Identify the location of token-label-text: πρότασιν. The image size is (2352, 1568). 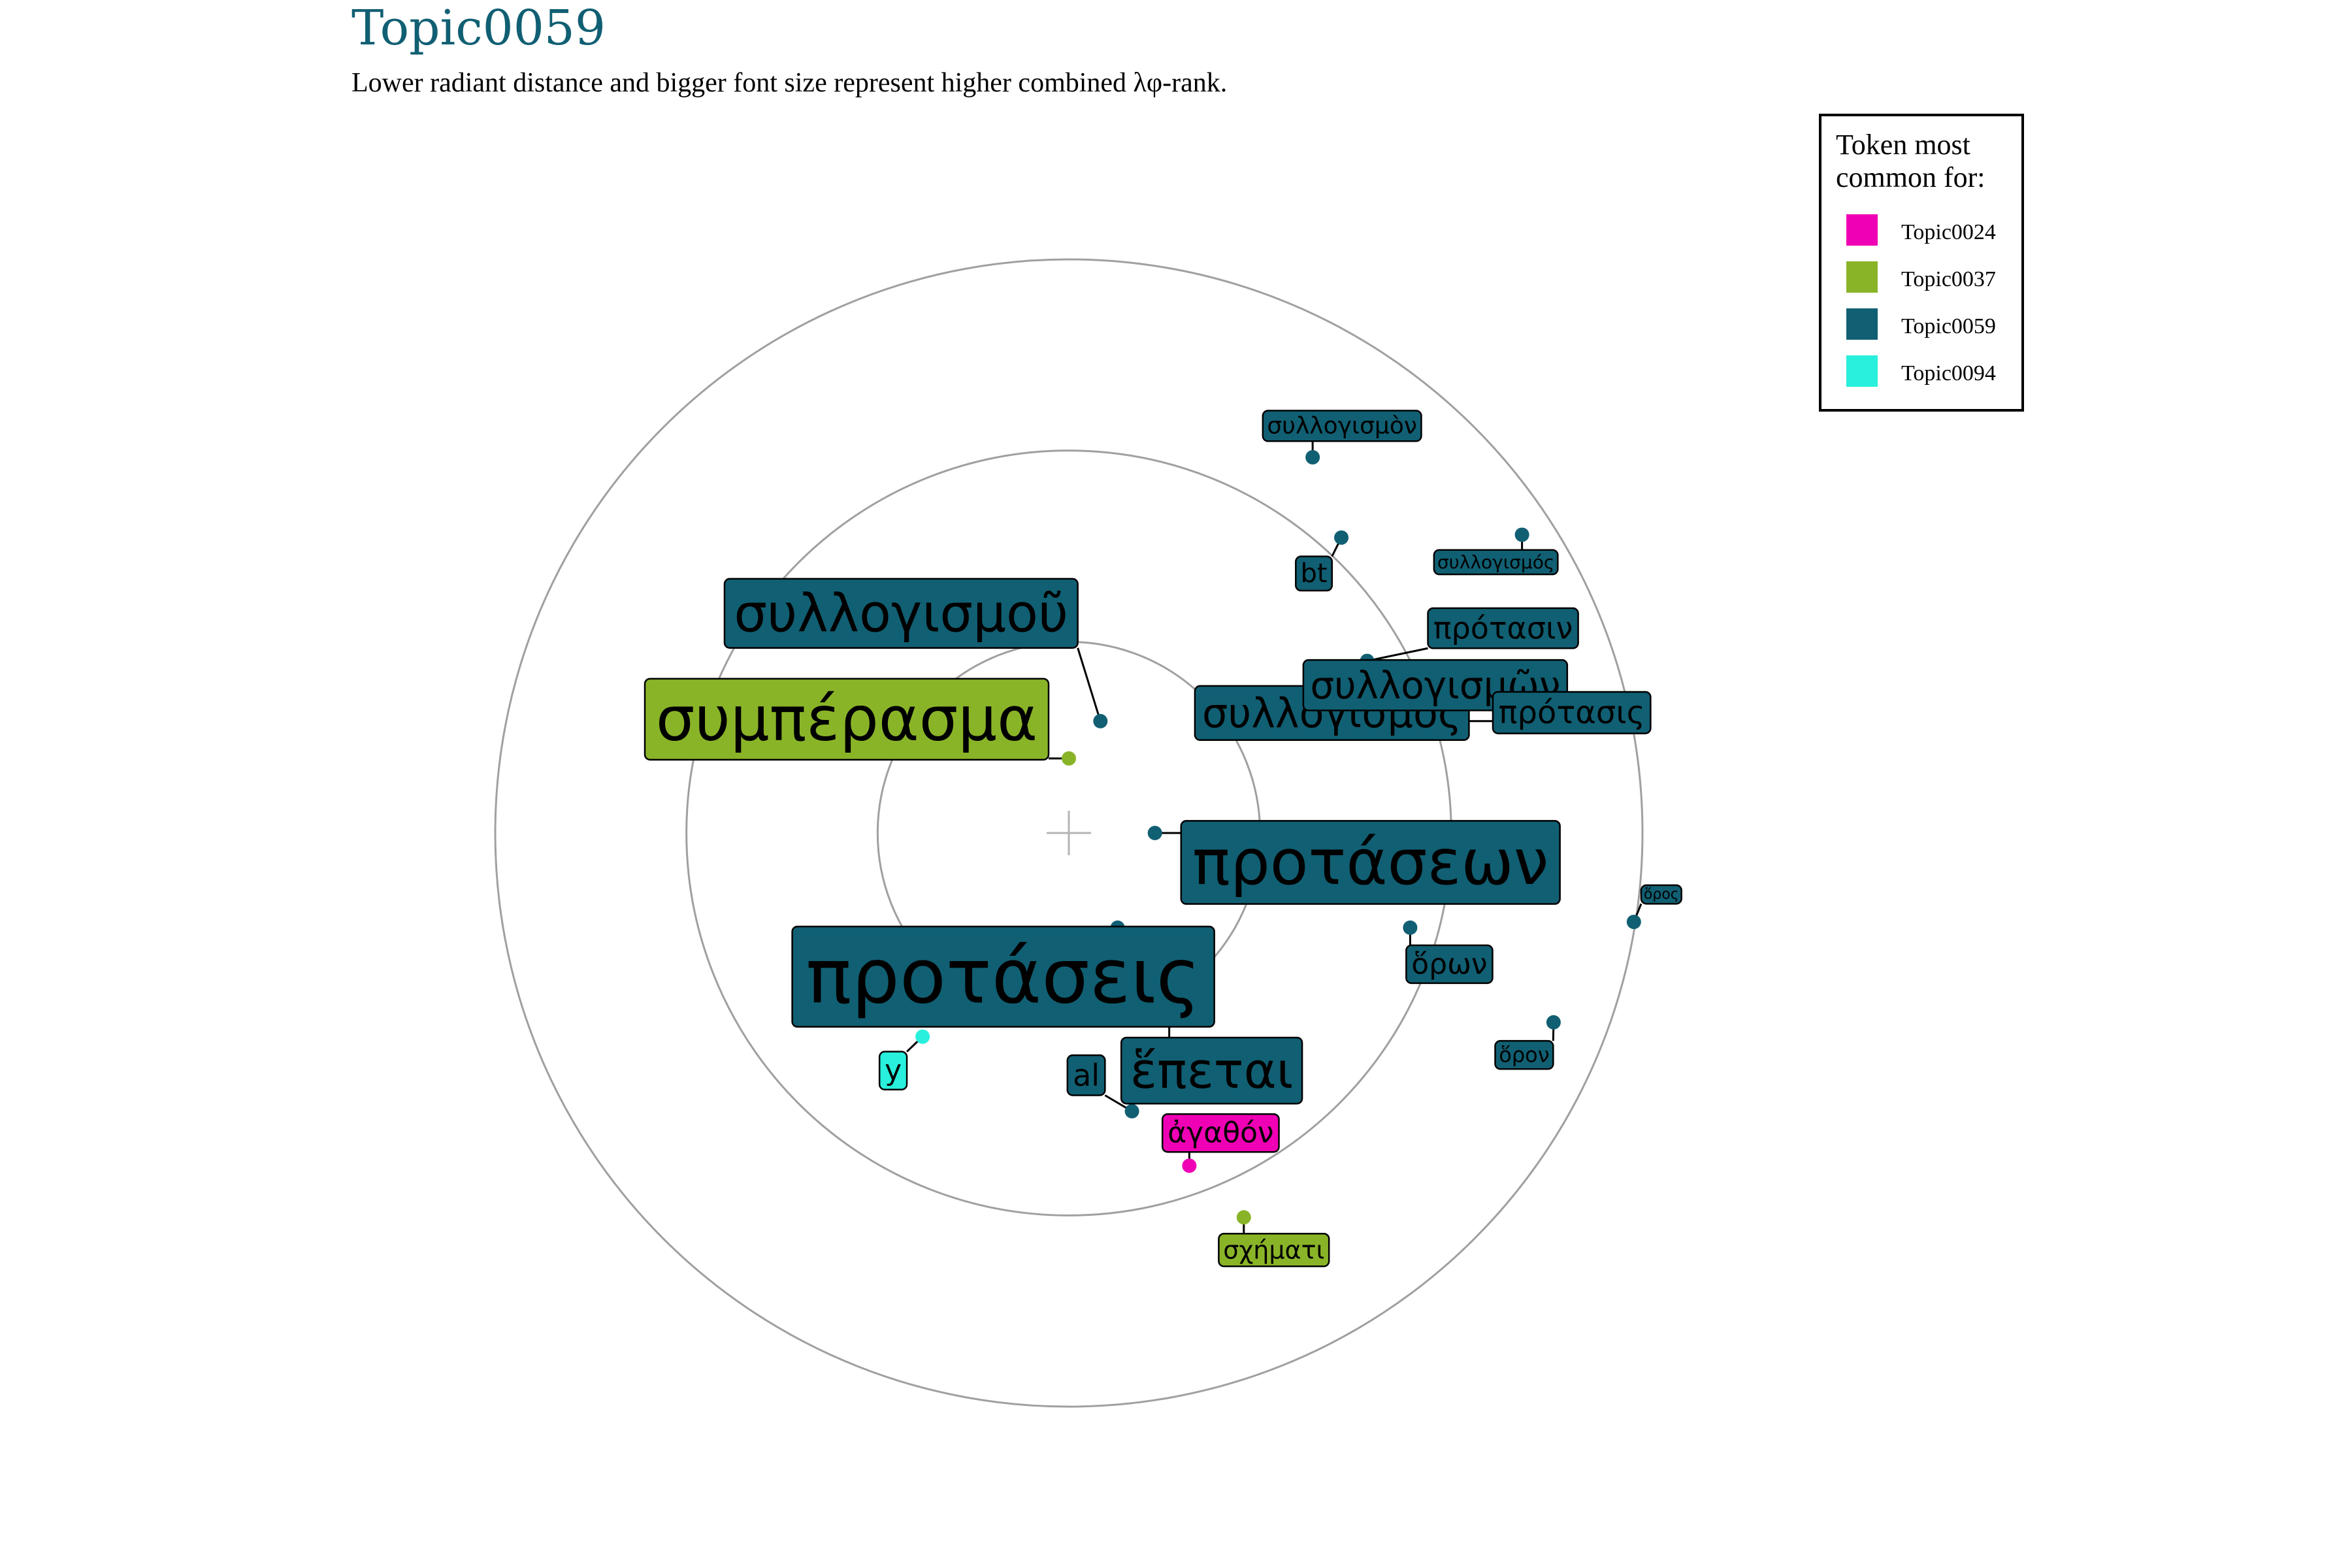
(1503, 628).